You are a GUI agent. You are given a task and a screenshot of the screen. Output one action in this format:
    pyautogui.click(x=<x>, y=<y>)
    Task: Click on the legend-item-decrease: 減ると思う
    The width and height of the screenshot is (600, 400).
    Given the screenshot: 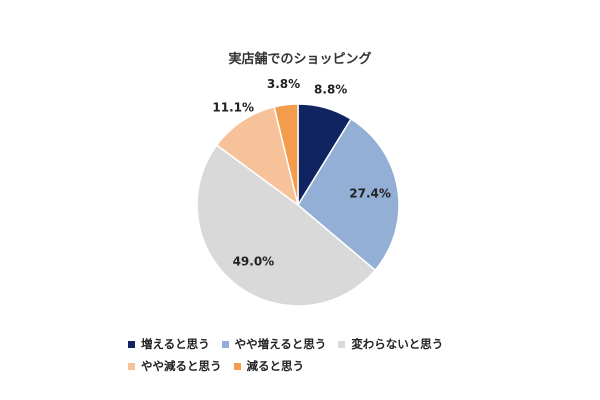 What is the action you would take?
    pyautogui.click(x=269, y=366)
    